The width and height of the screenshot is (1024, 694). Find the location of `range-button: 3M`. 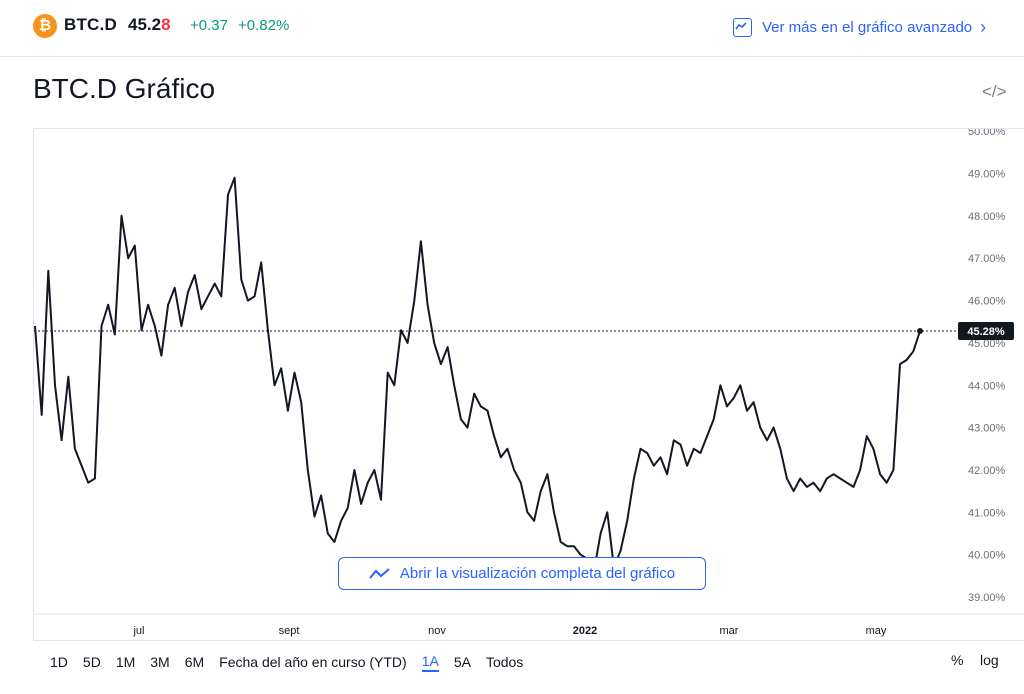

range-button: 3M is located at coordinates (160, 662).